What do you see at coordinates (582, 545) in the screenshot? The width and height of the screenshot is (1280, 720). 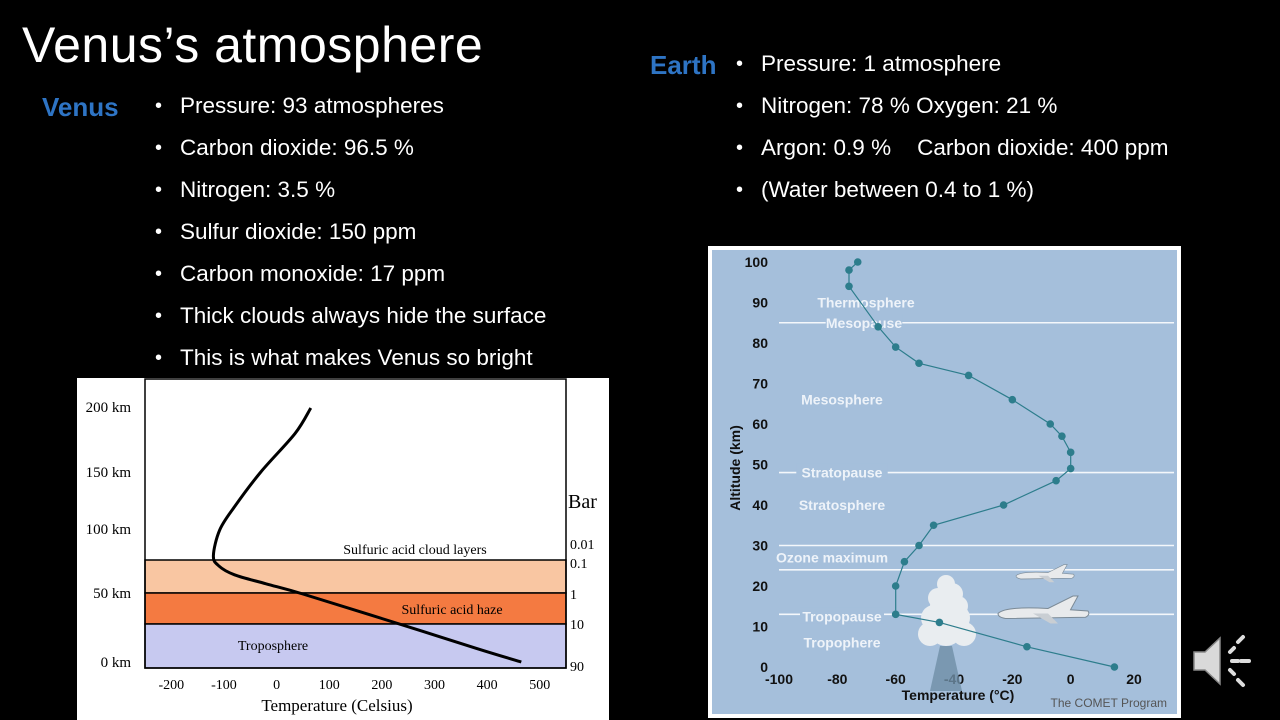 I see `venus-bar-tick-label: 0.01` at bounding box center [582, 545].